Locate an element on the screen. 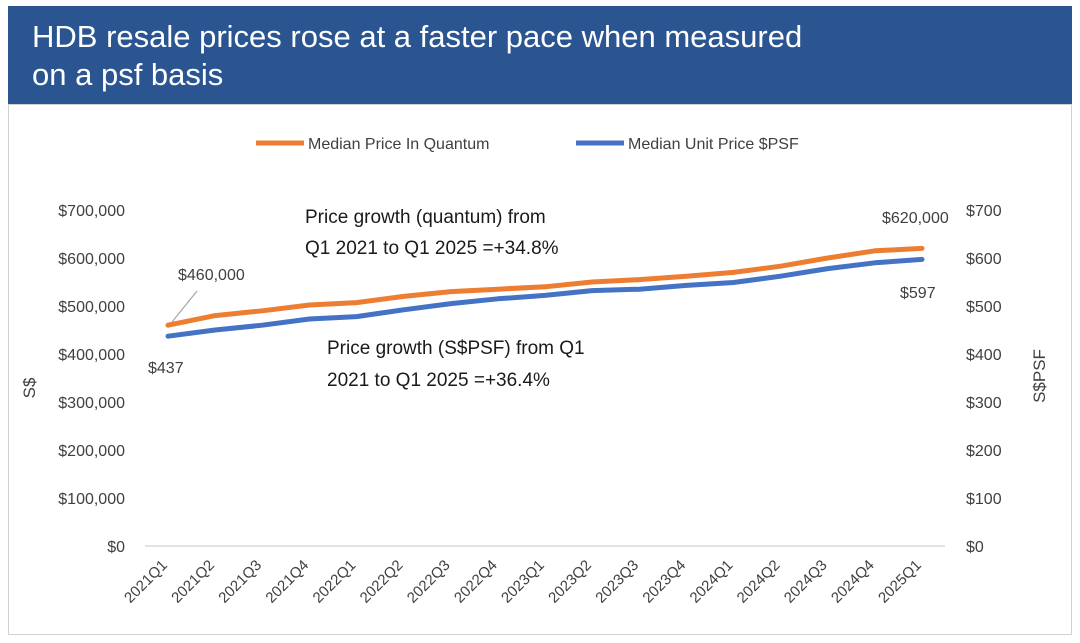 The height and width of the screenshot is (643, 1080). label-start-quantum: $460,000 is located at coordinates (211, 275).